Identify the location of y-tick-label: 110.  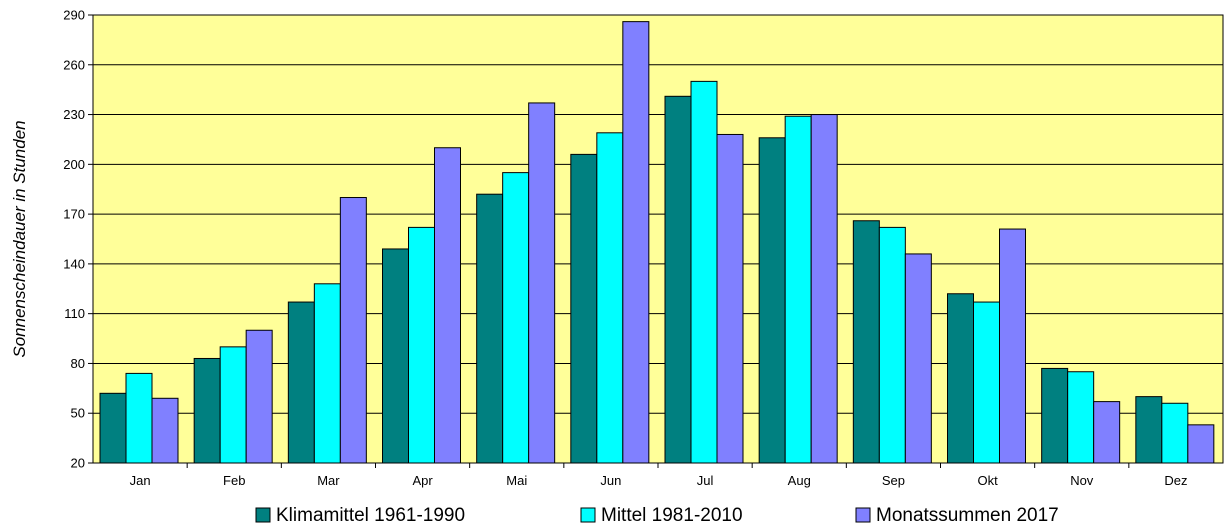
(74, 313).